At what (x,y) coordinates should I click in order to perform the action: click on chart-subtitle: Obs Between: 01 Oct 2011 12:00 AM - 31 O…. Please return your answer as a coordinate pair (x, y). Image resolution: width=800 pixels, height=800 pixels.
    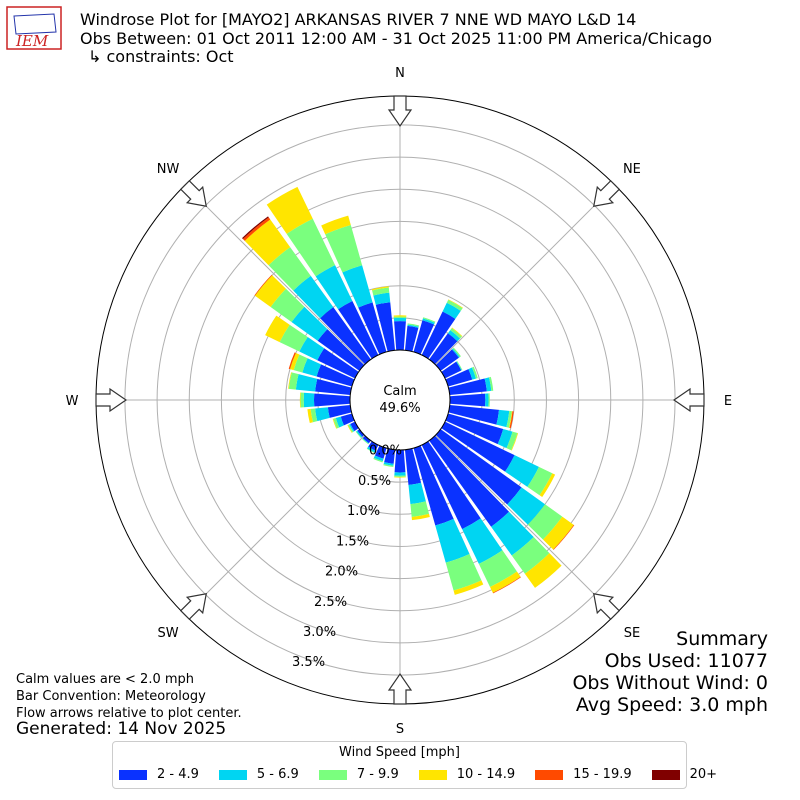
    Looking at the image, I should click on (396, 38).